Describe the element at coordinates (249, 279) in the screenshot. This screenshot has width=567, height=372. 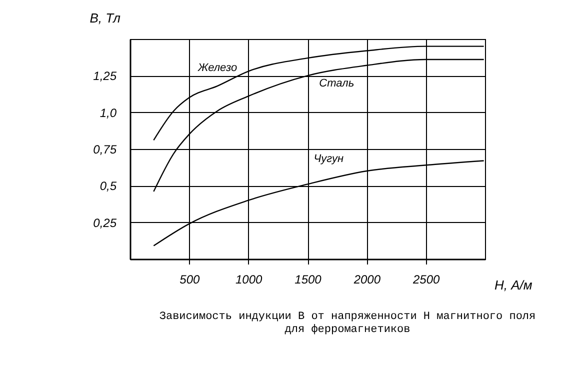
I see `x-tick-label: 1000` at that location.